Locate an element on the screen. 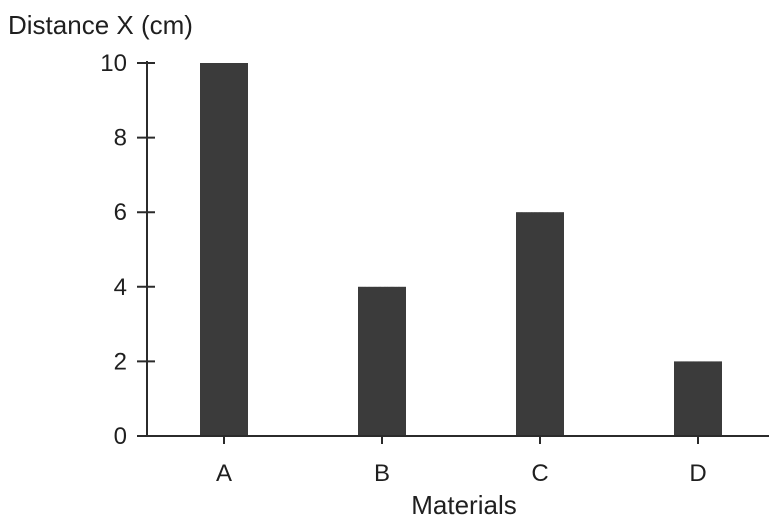 The width and height of the screenshot is (769, 522). x-tick-label-c: C is located at coordinates (539, 473).